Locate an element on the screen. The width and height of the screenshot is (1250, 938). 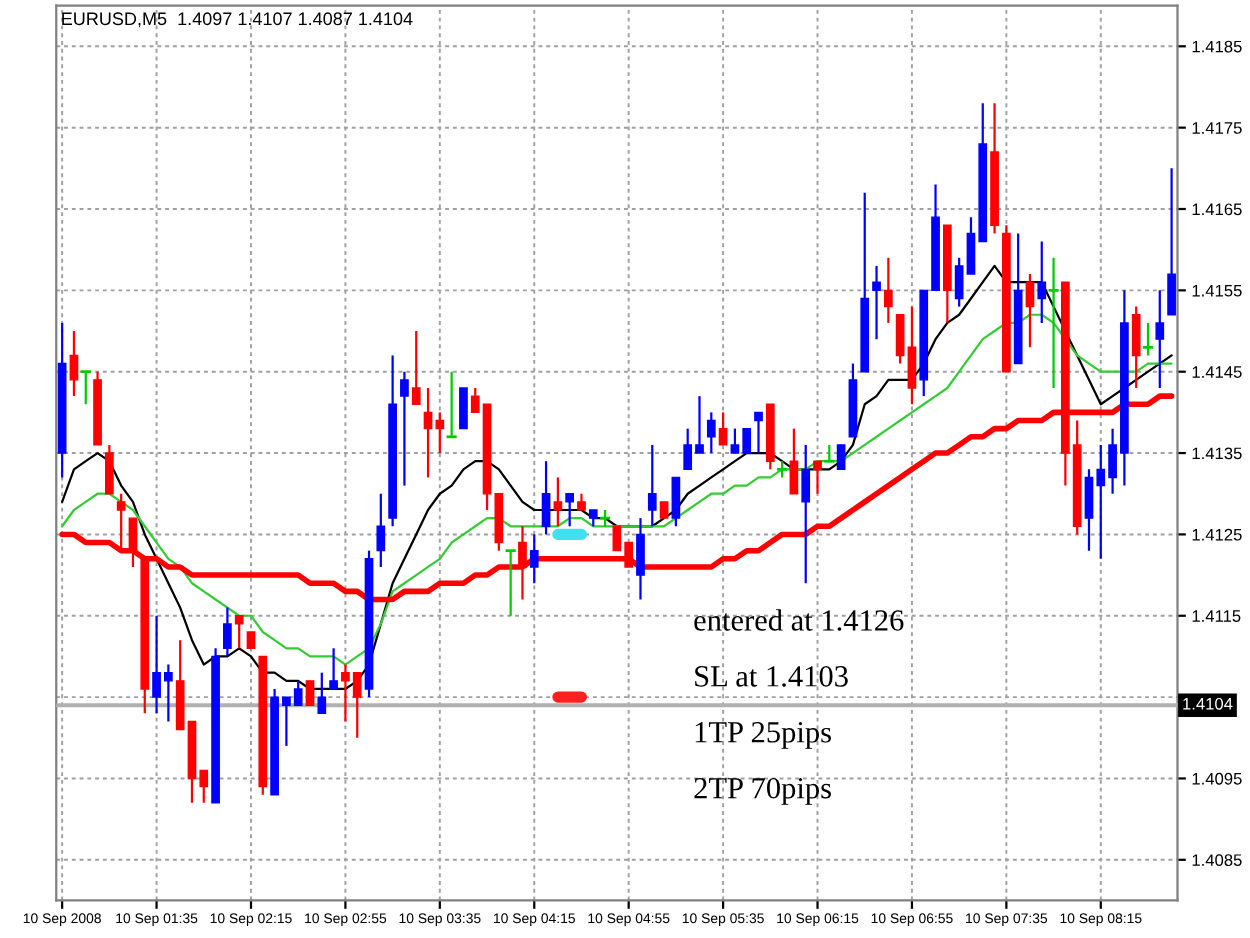
y-tick-label: 1.4175 is located at coordinates (1217, 128).